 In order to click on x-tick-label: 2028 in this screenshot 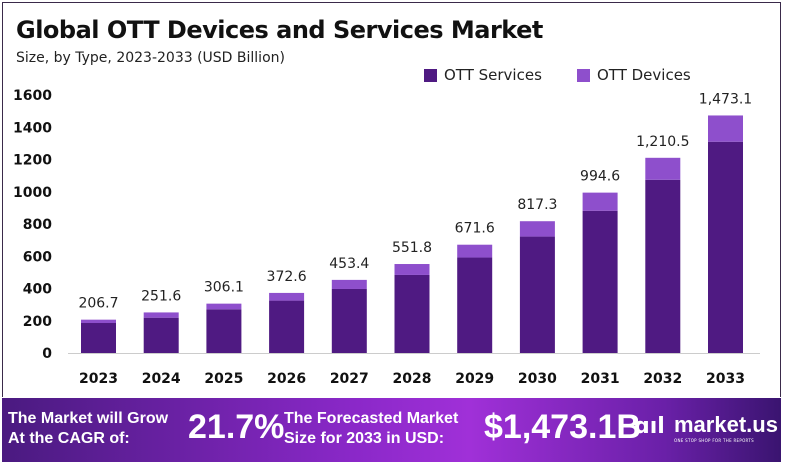, I will do `click(412, 379)`.